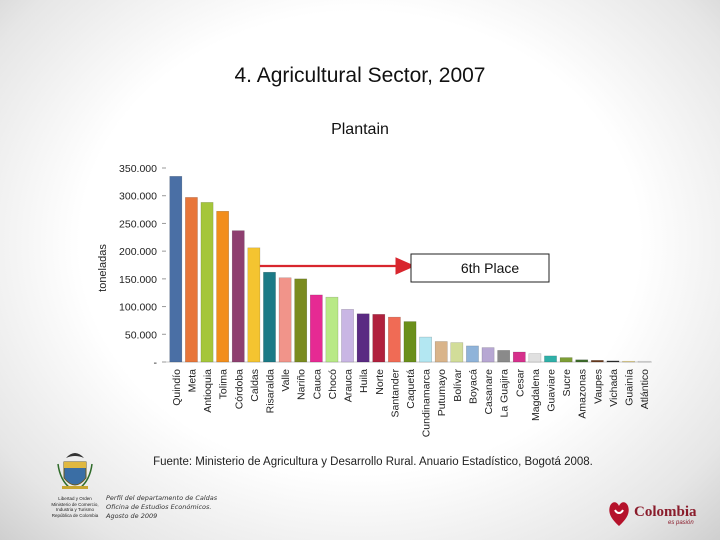 This screenshot has width=720, height=540. What do you see at coordinates (489, 392) in the screenshot?
I see `x-tick-label: Casanare` at bounding box center [489, 392].